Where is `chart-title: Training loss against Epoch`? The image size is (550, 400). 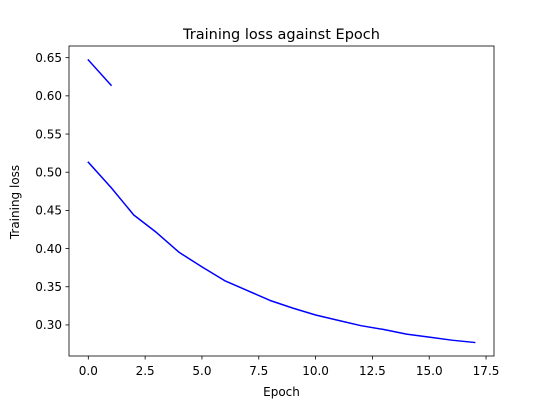
chart-title: Training loss against Epoch is located at coordinates (281, 35).